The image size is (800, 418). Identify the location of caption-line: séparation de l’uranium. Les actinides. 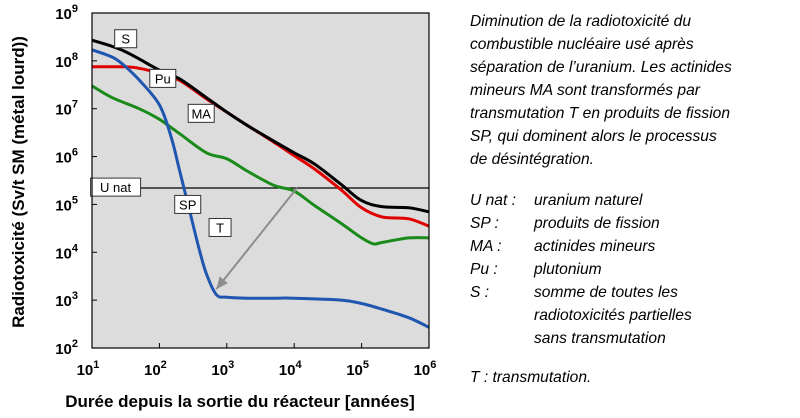
(601, 67).